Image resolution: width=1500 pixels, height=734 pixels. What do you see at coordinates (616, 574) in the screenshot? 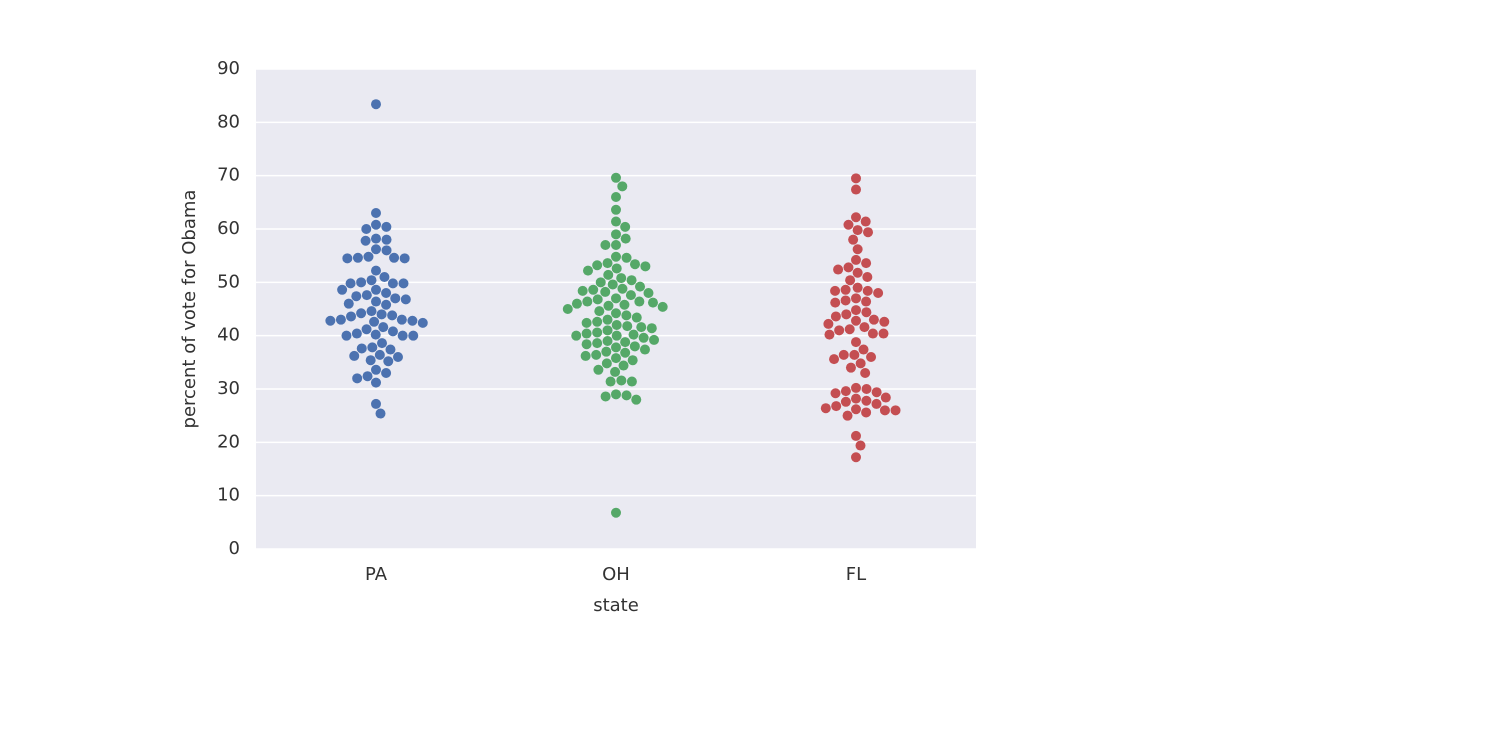
I see `x-tick-label: OH` at bounding box center [616, 574].